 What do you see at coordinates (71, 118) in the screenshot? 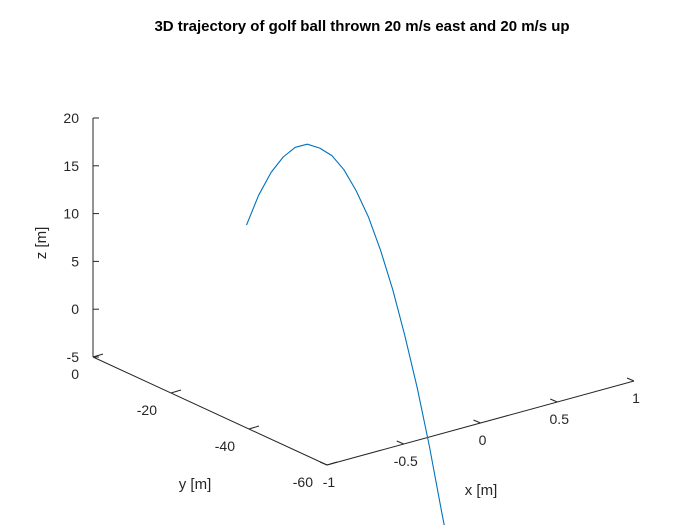
I see `z-tick-label: 20` at bounding box center [71, 118].